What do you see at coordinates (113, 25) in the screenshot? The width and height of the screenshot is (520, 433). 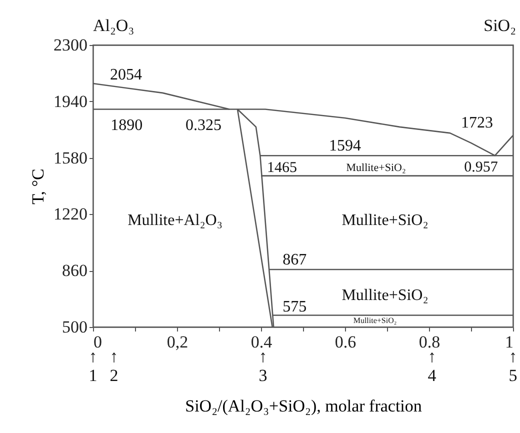 I see `text: Al₂O₃` at bounding box center [113, 25].